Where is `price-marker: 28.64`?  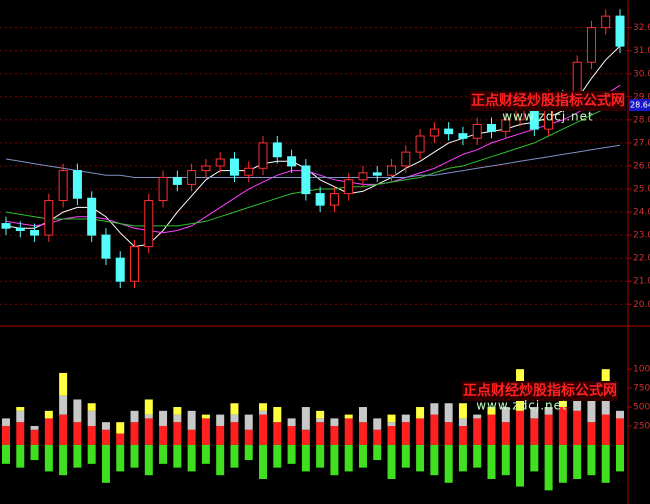 price-marker: 28.64 is located at coordinates (640, 105).